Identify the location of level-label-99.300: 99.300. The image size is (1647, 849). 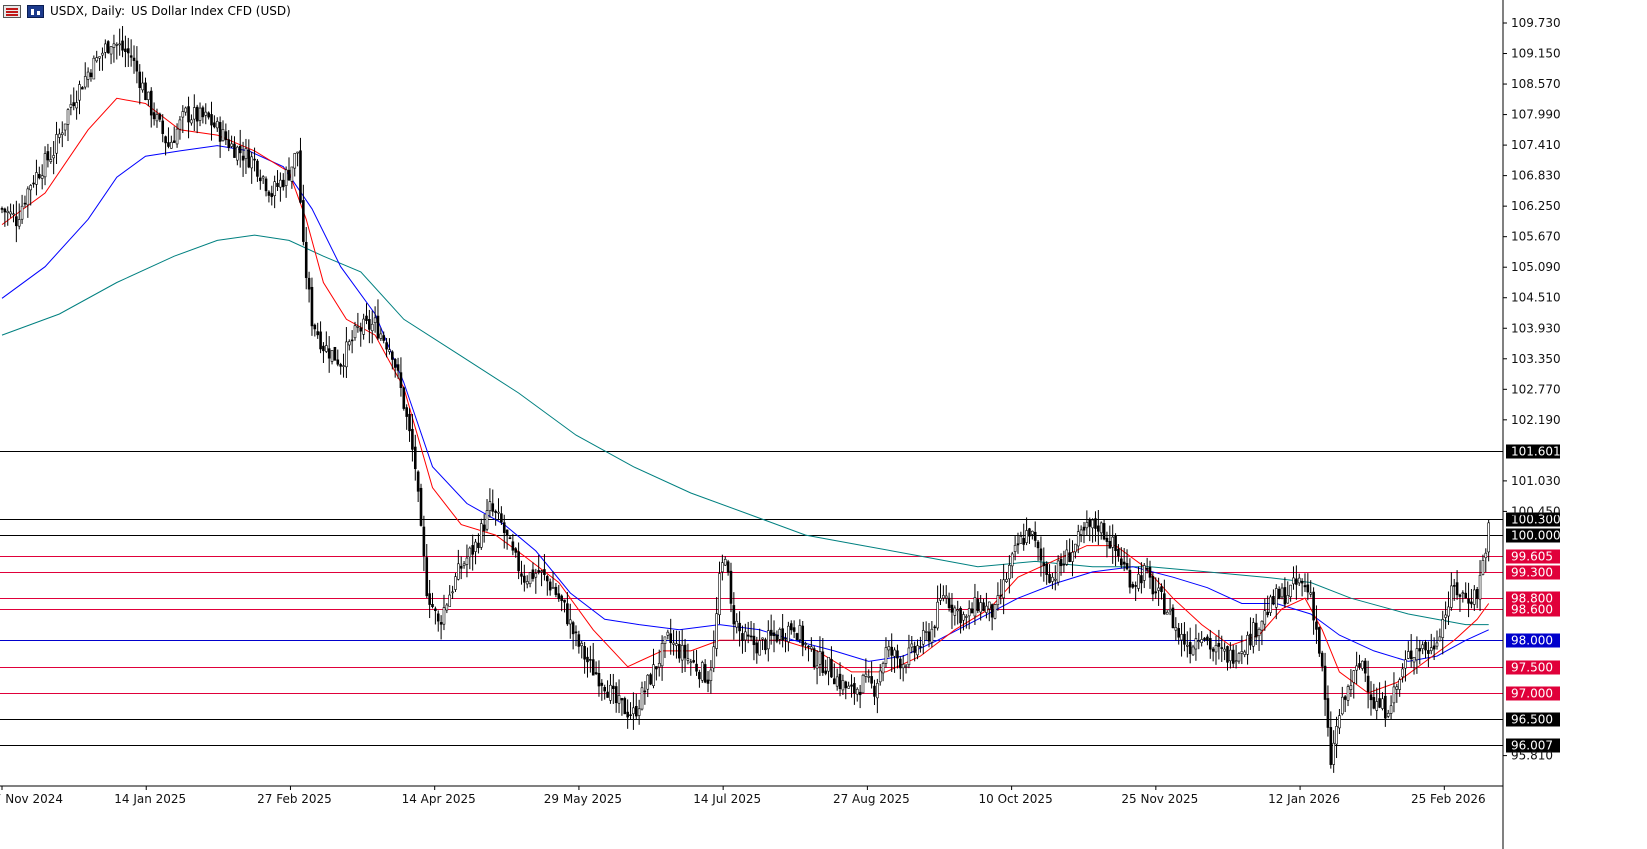
(1532, 573).